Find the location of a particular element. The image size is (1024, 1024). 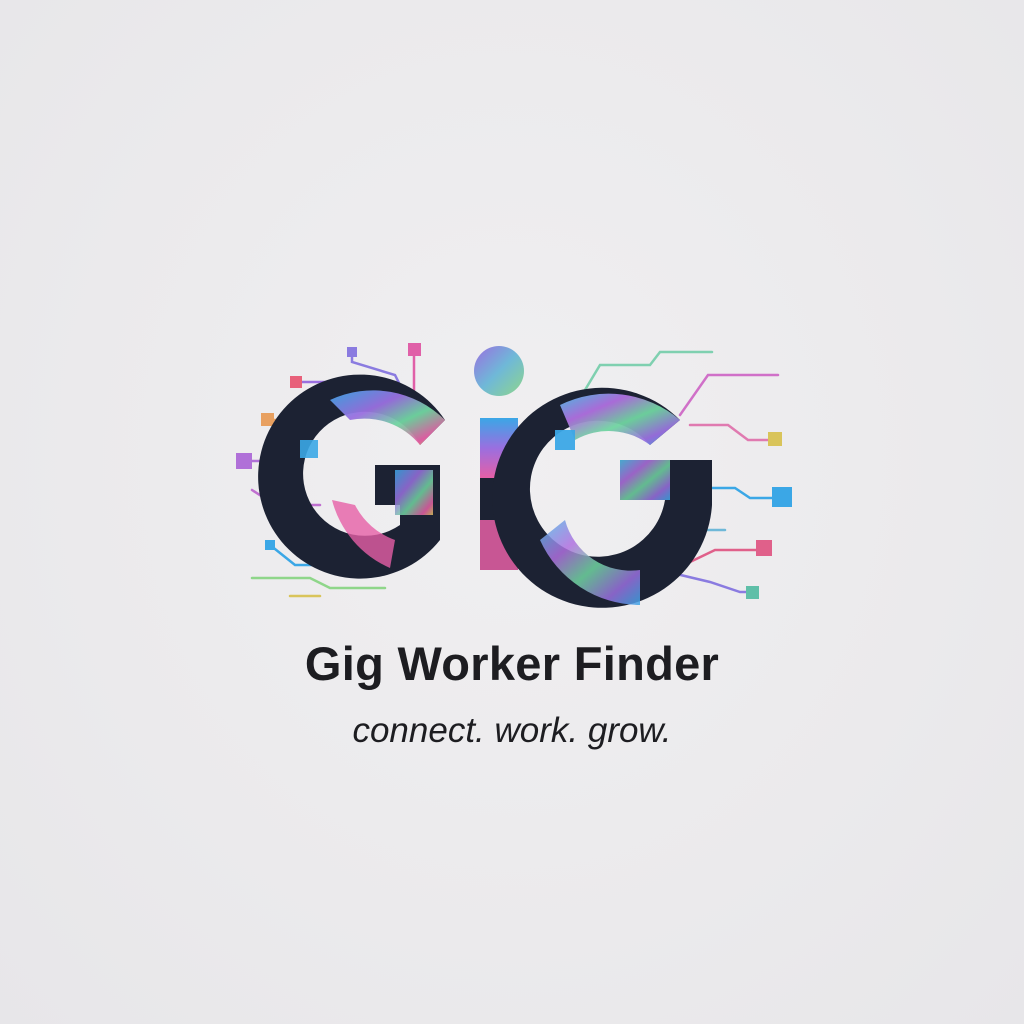

letter-g-left is located at coordinates (351, 476).